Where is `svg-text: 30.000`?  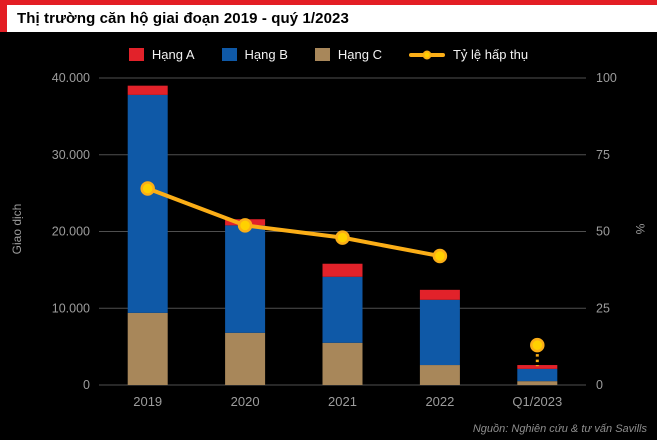
svg-text: 30.000 is located at coordinates (71, 155).